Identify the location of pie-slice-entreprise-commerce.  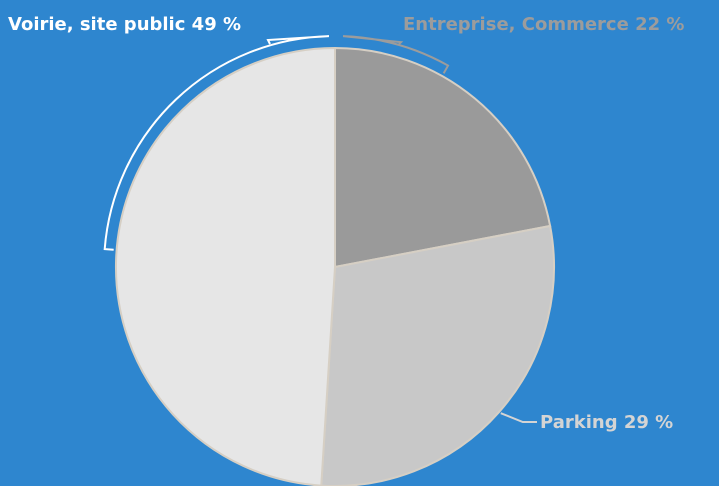
(443, 157).